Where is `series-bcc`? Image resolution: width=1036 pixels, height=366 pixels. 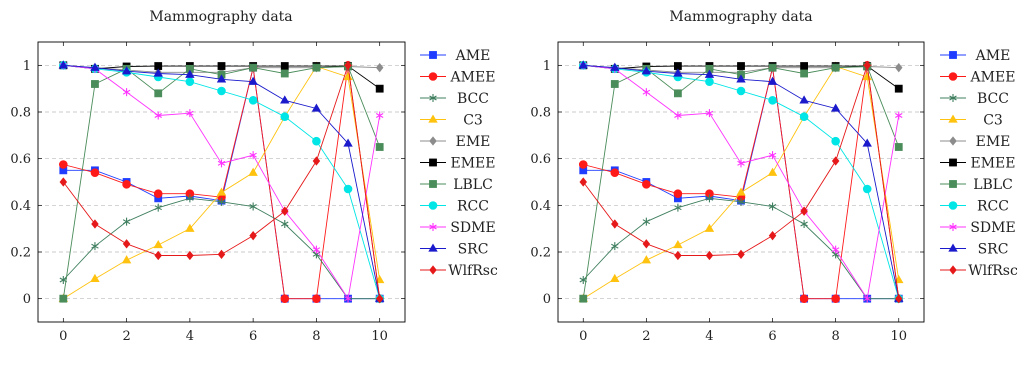 series-bcc is located at coordinates (221, 248).